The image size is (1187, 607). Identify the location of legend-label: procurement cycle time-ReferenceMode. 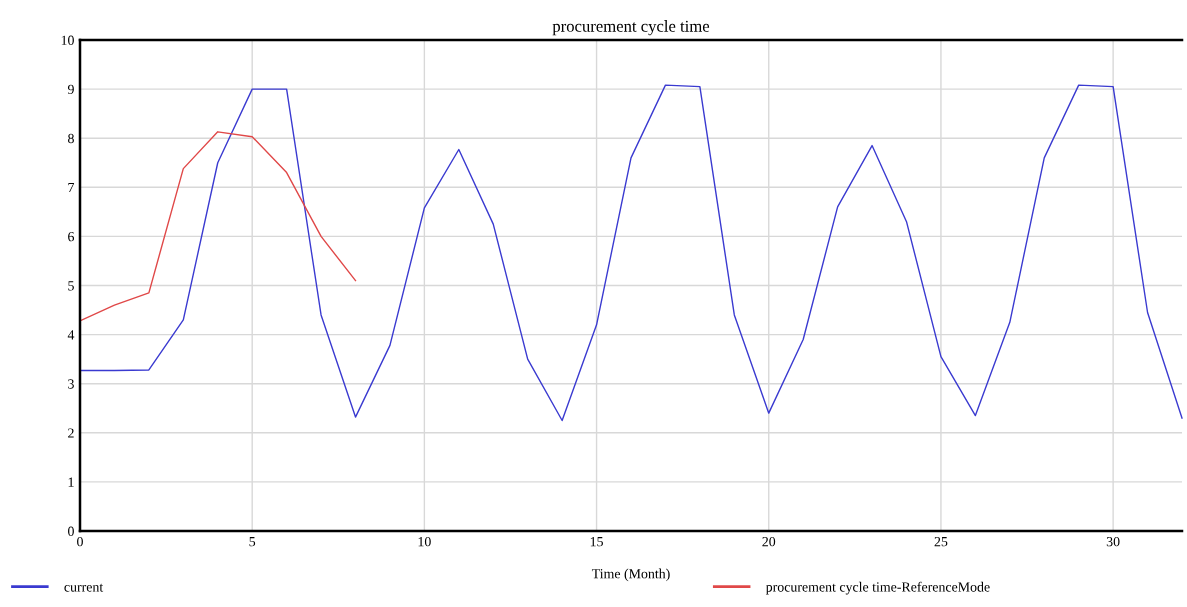
(877, 588).